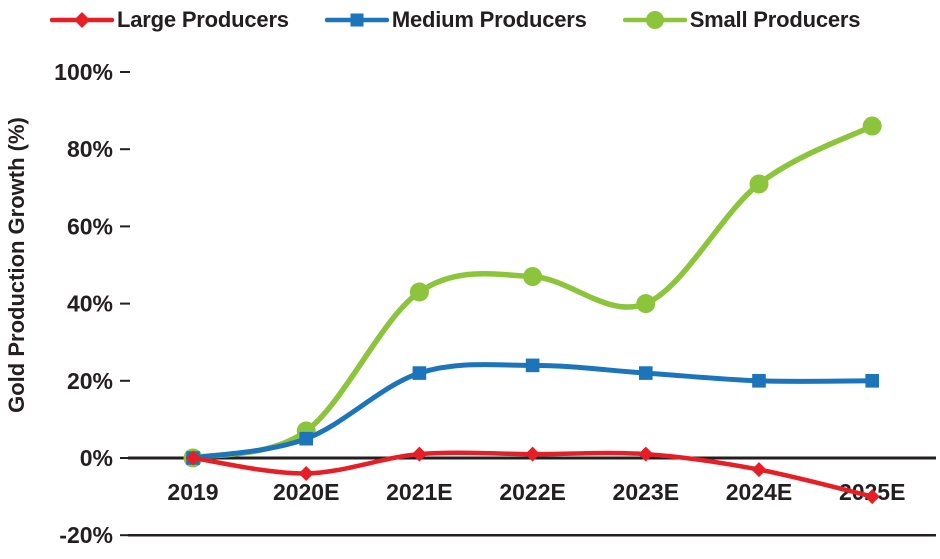  Describe the element at coordinates (90, 381) in the screenshot. I see `y-tick-label: 20%` at that location.